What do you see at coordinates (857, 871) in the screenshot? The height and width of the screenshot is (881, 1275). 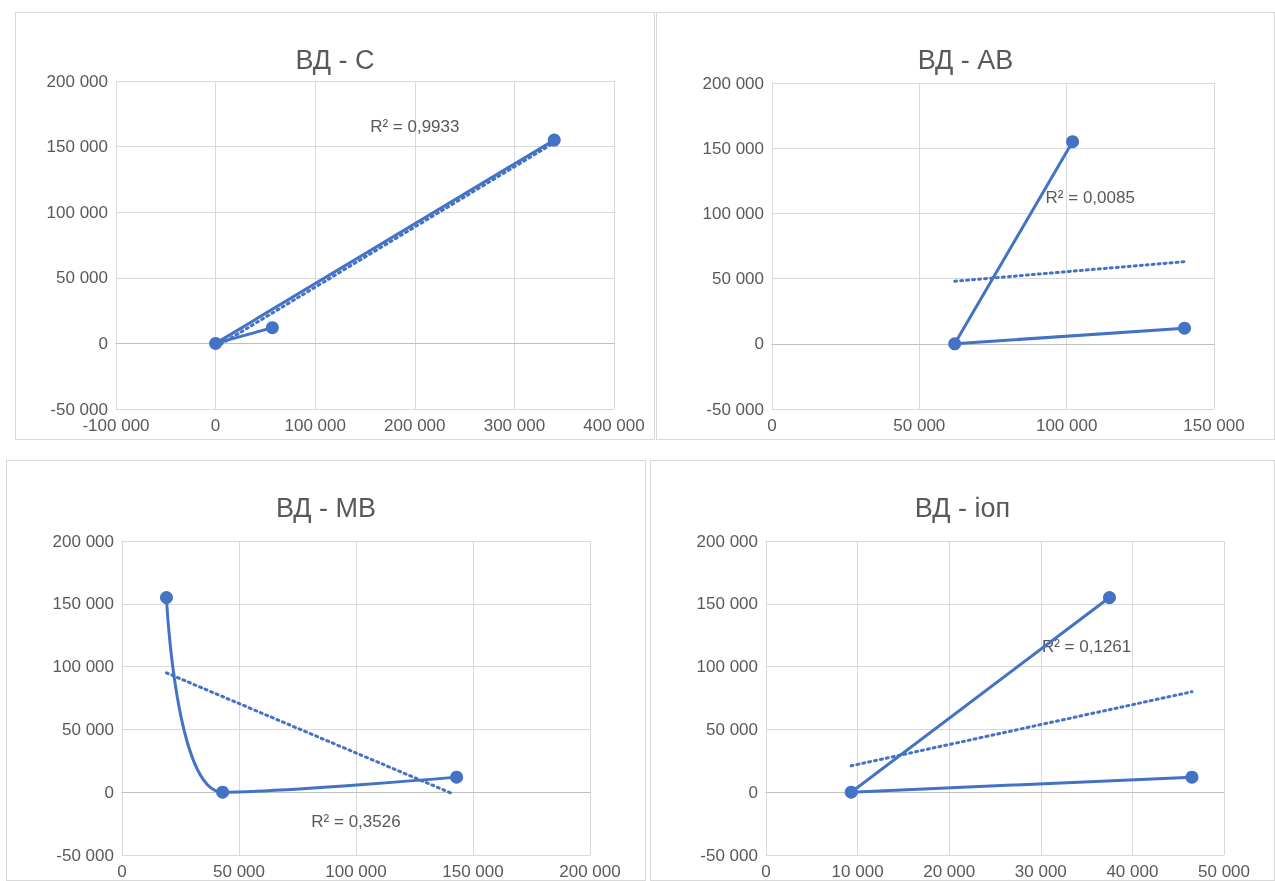 I see `x-tick-label: 10 000` at bounding box center [857, 871].